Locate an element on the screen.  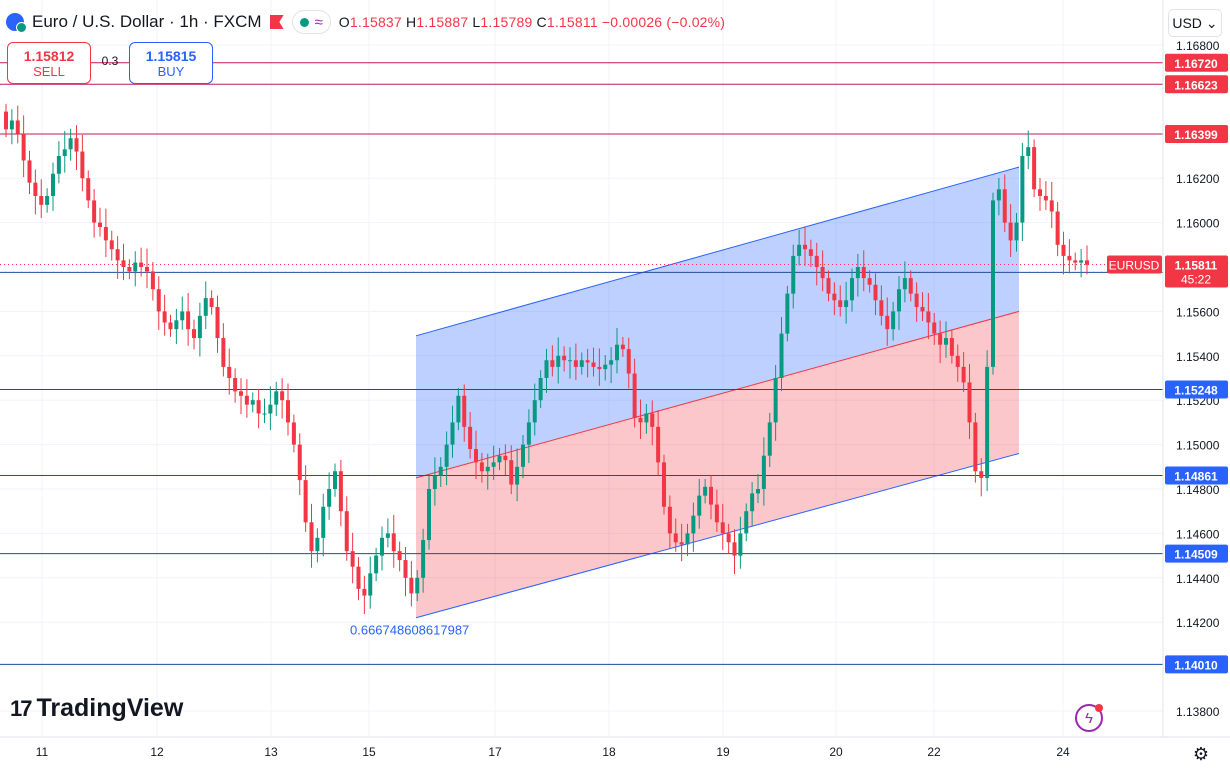
change-value: −0.00026 (−0.02%) is located at coordinates (663, 22).